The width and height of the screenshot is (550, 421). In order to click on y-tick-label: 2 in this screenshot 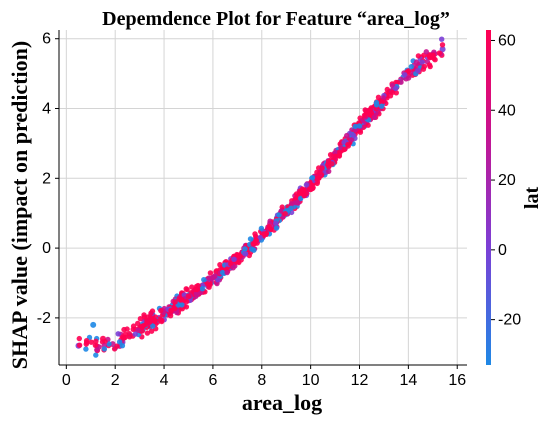, I will do `click(46, 178)`.